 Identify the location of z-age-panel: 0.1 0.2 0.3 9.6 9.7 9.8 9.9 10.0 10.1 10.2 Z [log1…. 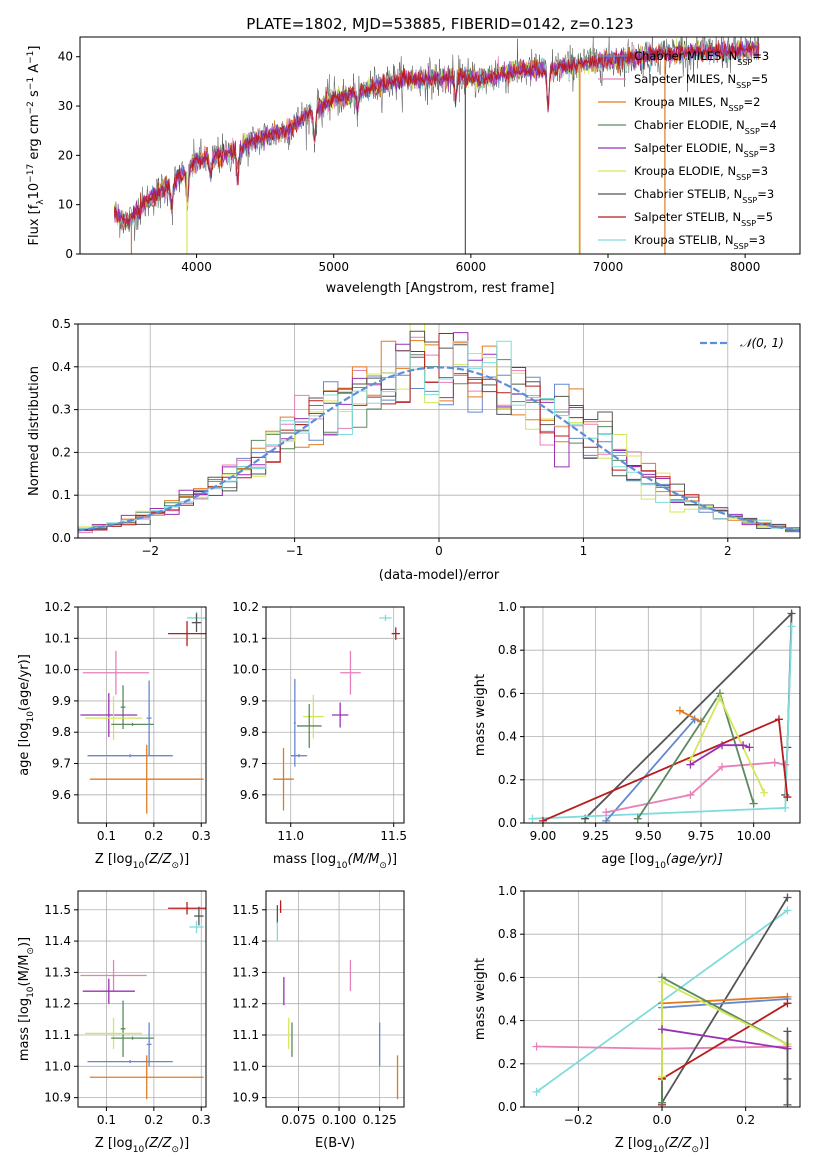
(114, 735).